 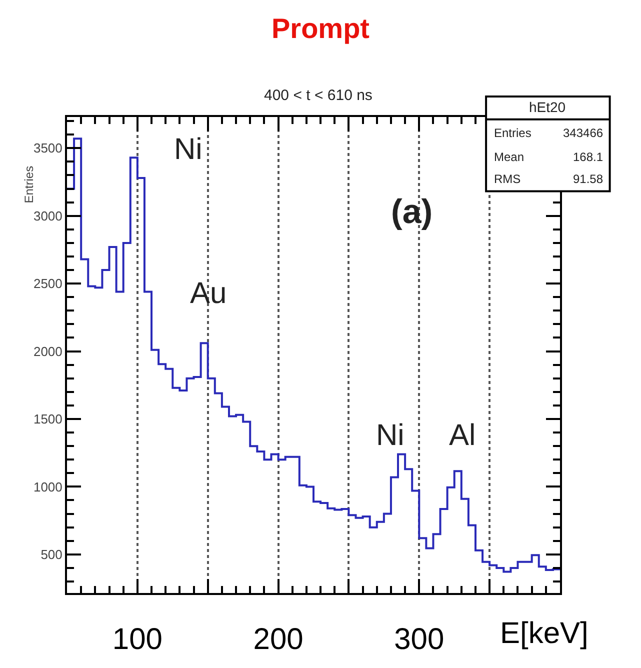 What do you see at coordinates (208, 293) in the screenshot?
I see `annotation: Au` at bounding box center [208, 293].